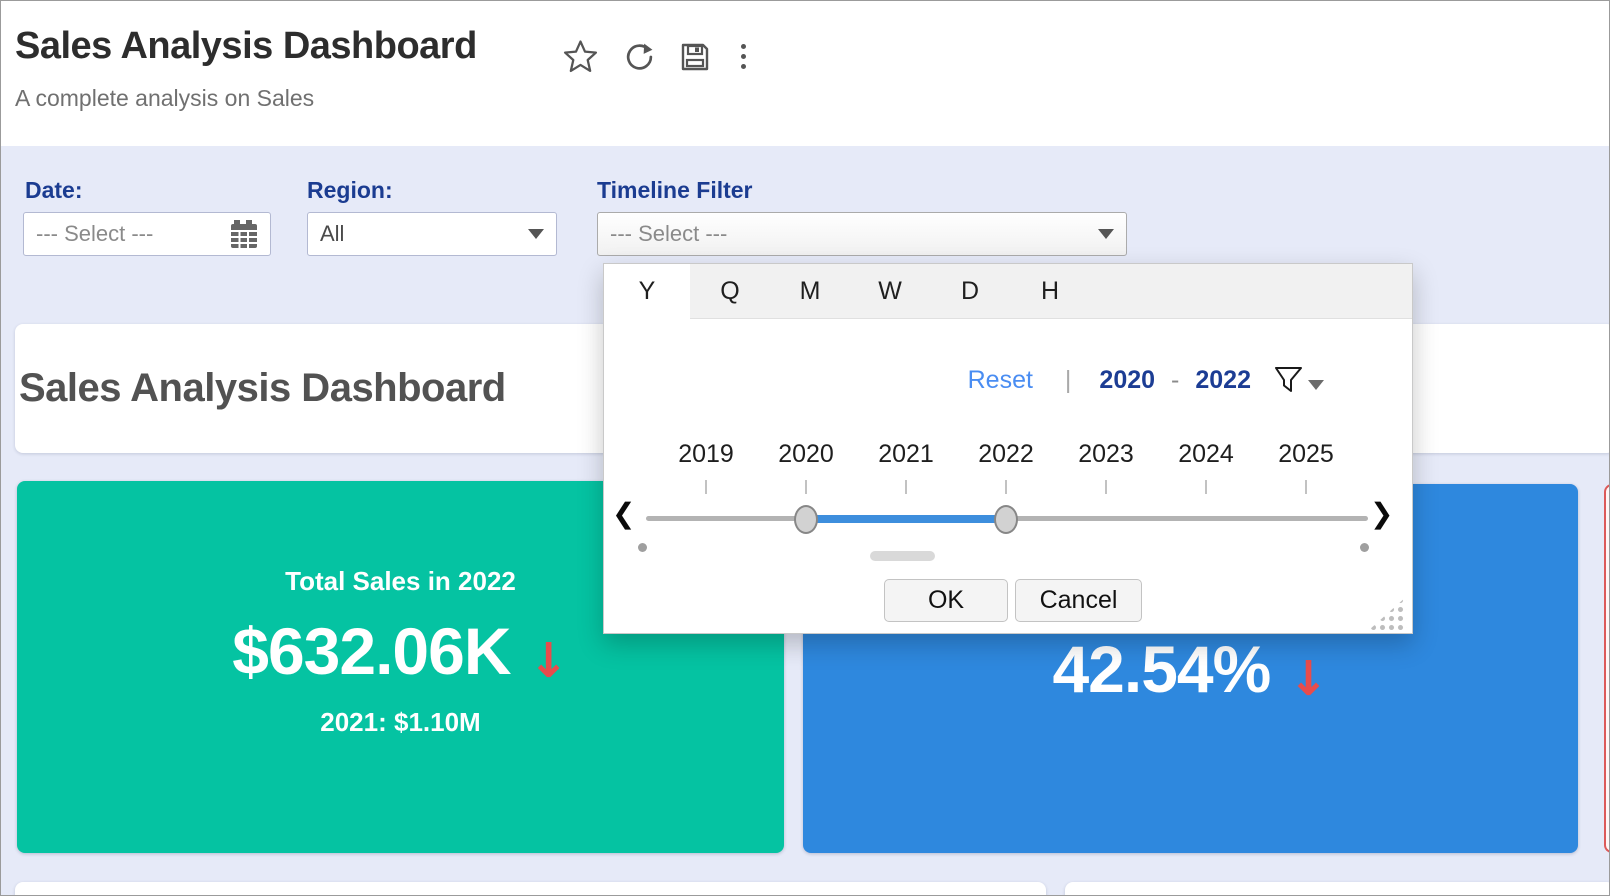 The height and width of the screenshot is (896, 1610). Describe the element at coordinates (970, 291) in the screenshot. I see `tab-day: D` at that location.